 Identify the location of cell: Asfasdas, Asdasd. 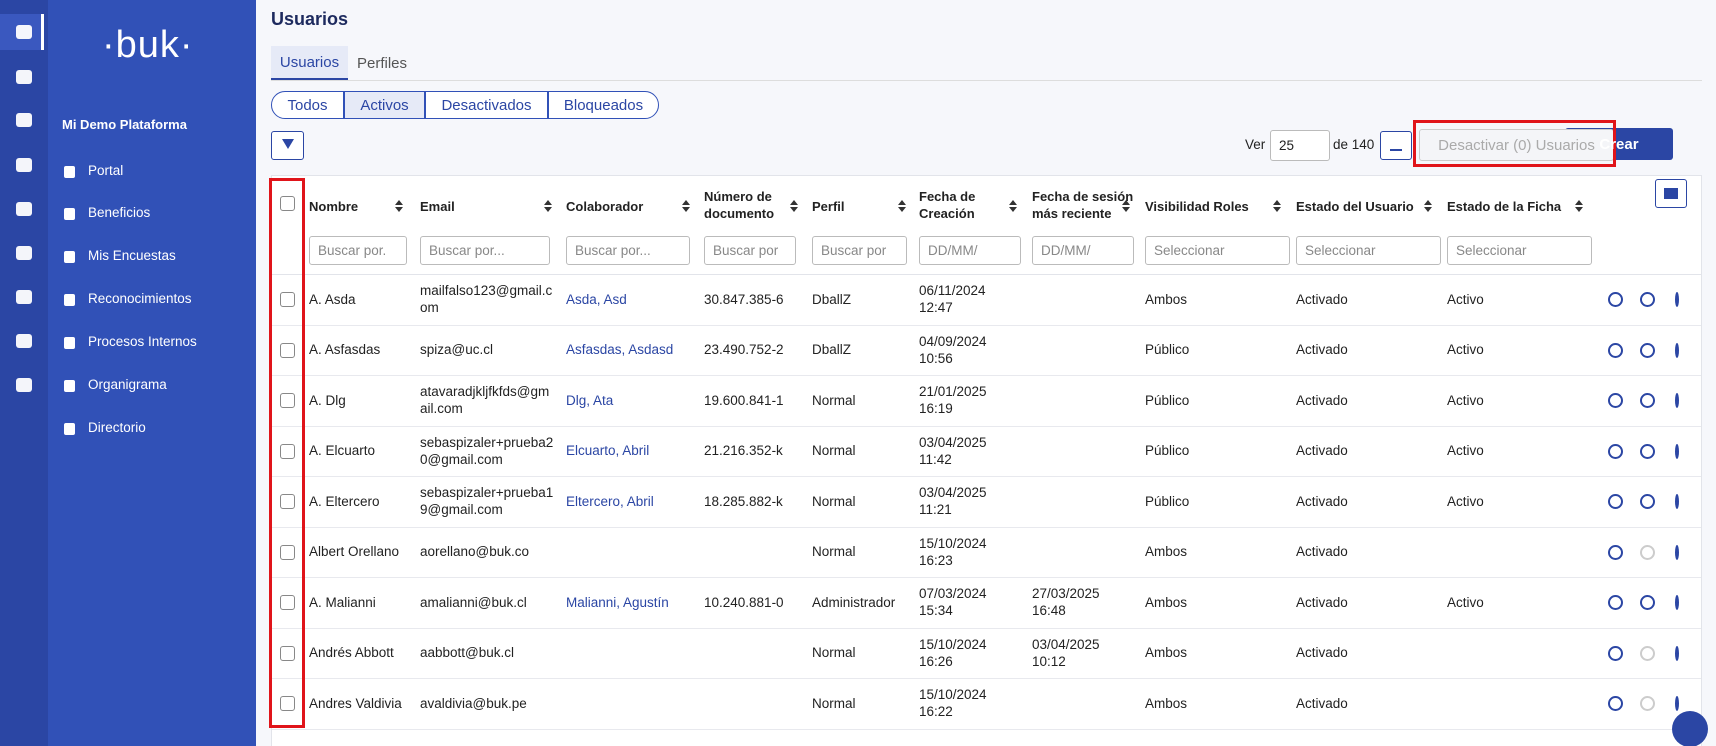
(628, 350).